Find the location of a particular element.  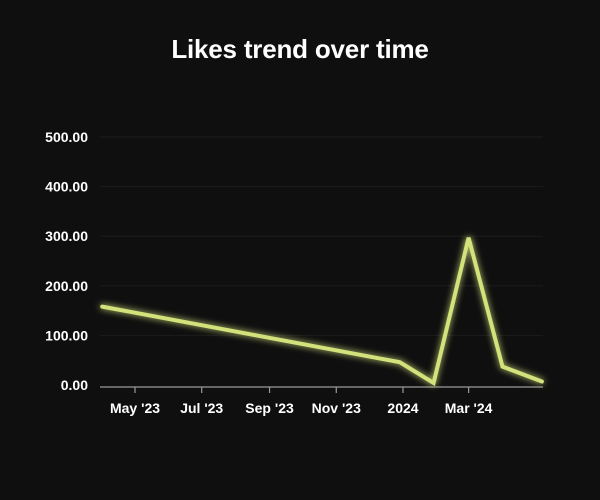

y-tick-label: 500.00 is located at coordinates (66, 137).